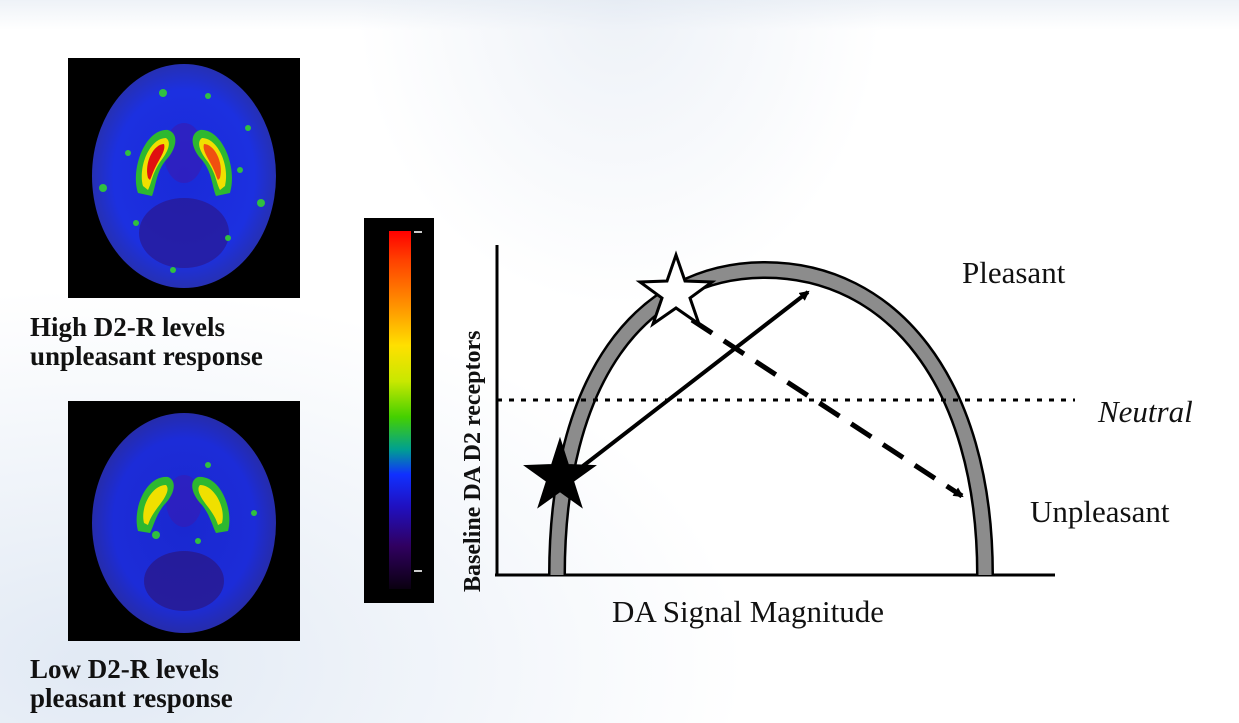 The height and width of the screenshot is (723, 1239). I want to click on color-scale-gradient, so click(400, 410).